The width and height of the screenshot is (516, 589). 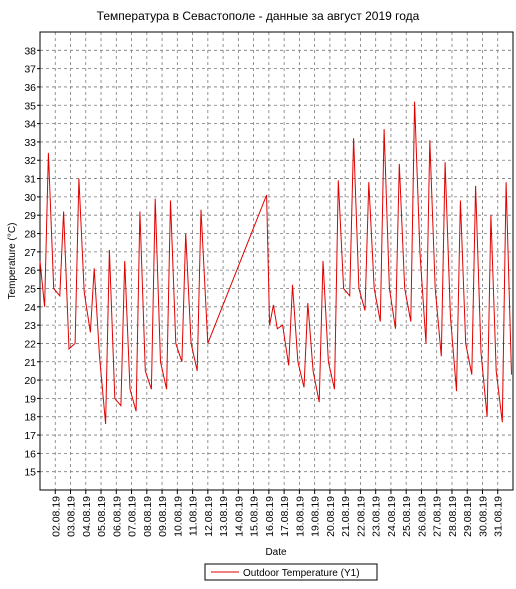 What do you see at coordinates (30, 363) in the screenshot?
I see `y-tick-label: 21` at bounding box center [30, 363].